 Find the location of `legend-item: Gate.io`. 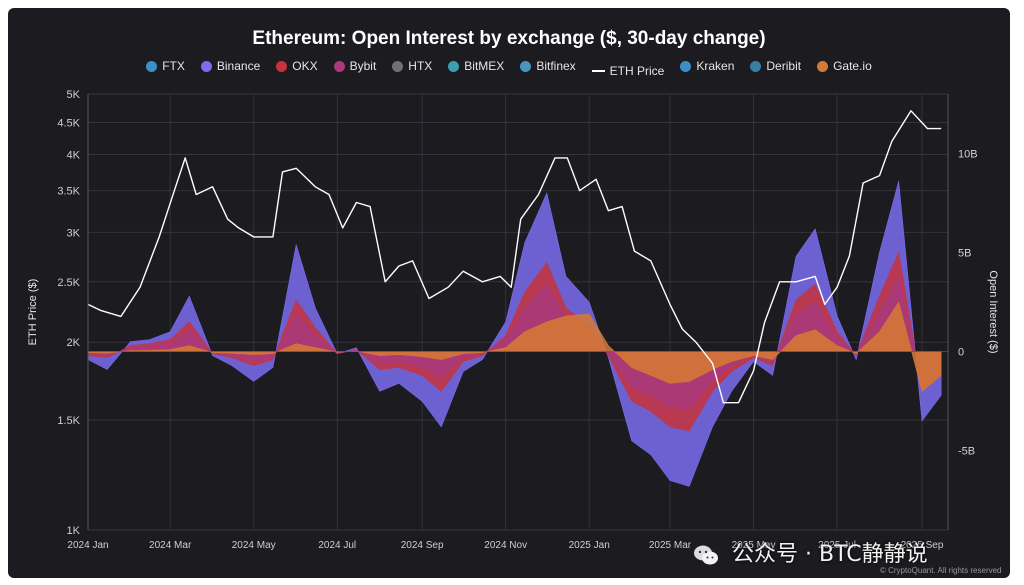

legend-item: Gate.io is located at coordinates (844, 66).